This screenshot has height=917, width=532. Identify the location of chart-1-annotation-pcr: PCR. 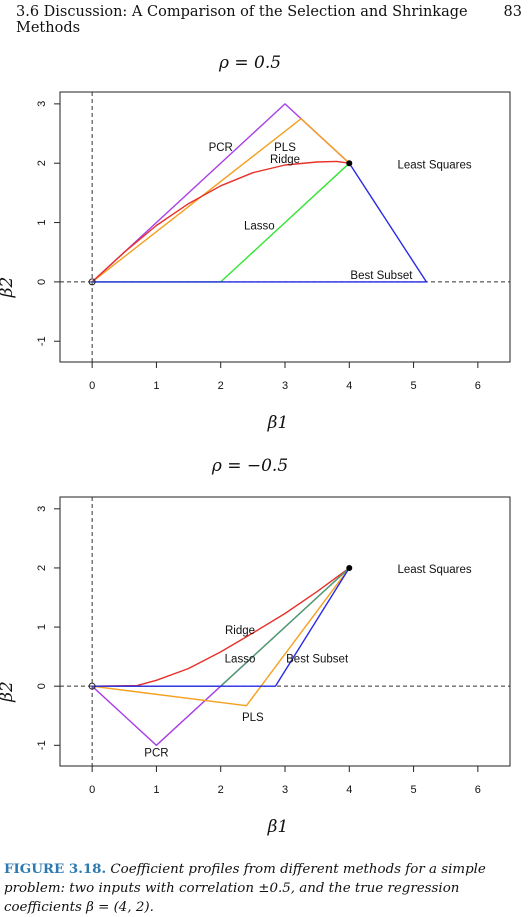
(221, 148).